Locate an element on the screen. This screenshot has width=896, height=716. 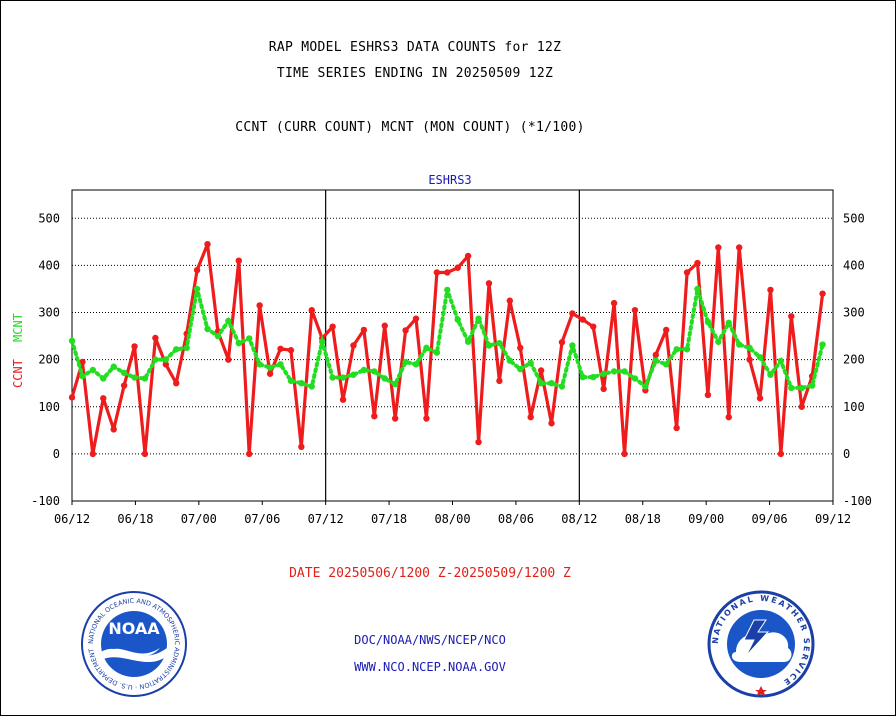
x-tick-label: 08/06 is located at coordinates (516, 519).